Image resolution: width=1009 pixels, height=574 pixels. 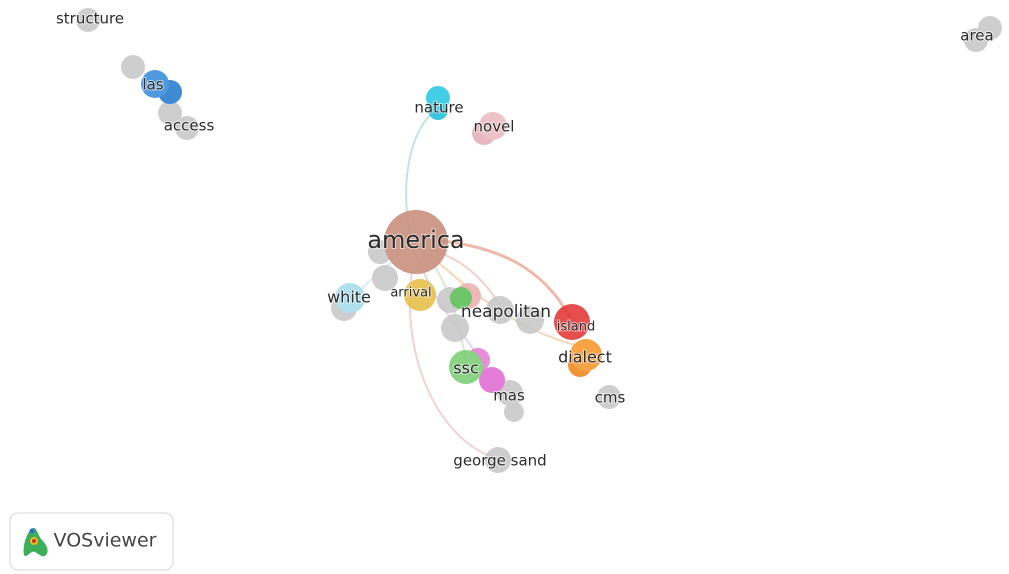 I want to click on node-label: area, so click(x=976, y=36).